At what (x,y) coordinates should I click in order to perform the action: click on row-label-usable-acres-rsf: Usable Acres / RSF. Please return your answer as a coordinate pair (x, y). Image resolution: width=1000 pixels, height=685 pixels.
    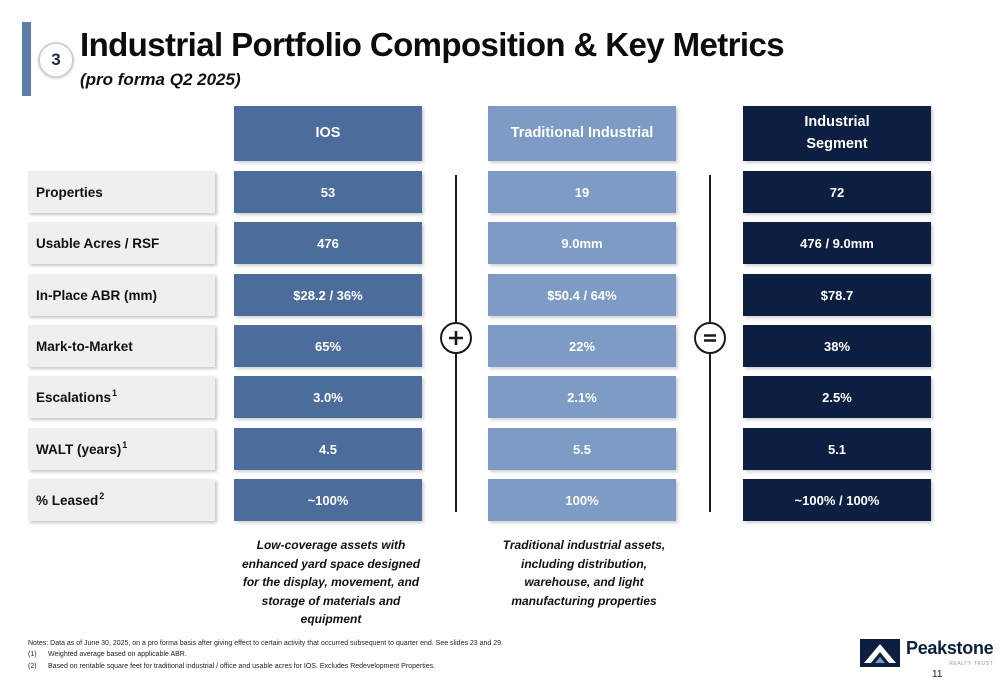
    Looking at the image, I should click on (121, 243).